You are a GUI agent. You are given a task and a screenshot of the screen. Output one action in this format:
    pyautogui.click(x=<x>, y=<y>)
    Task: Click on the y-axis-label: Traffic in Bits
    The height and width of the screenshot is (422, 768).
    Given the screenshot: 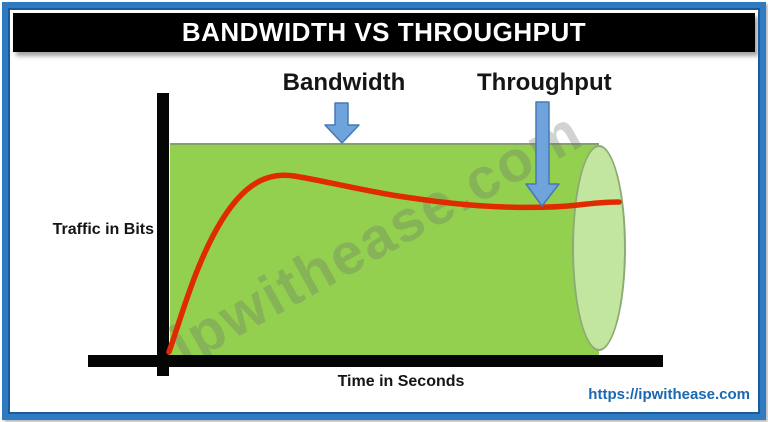 What is the action you would take?
    pyautogui.click(x=103, y=229)
    